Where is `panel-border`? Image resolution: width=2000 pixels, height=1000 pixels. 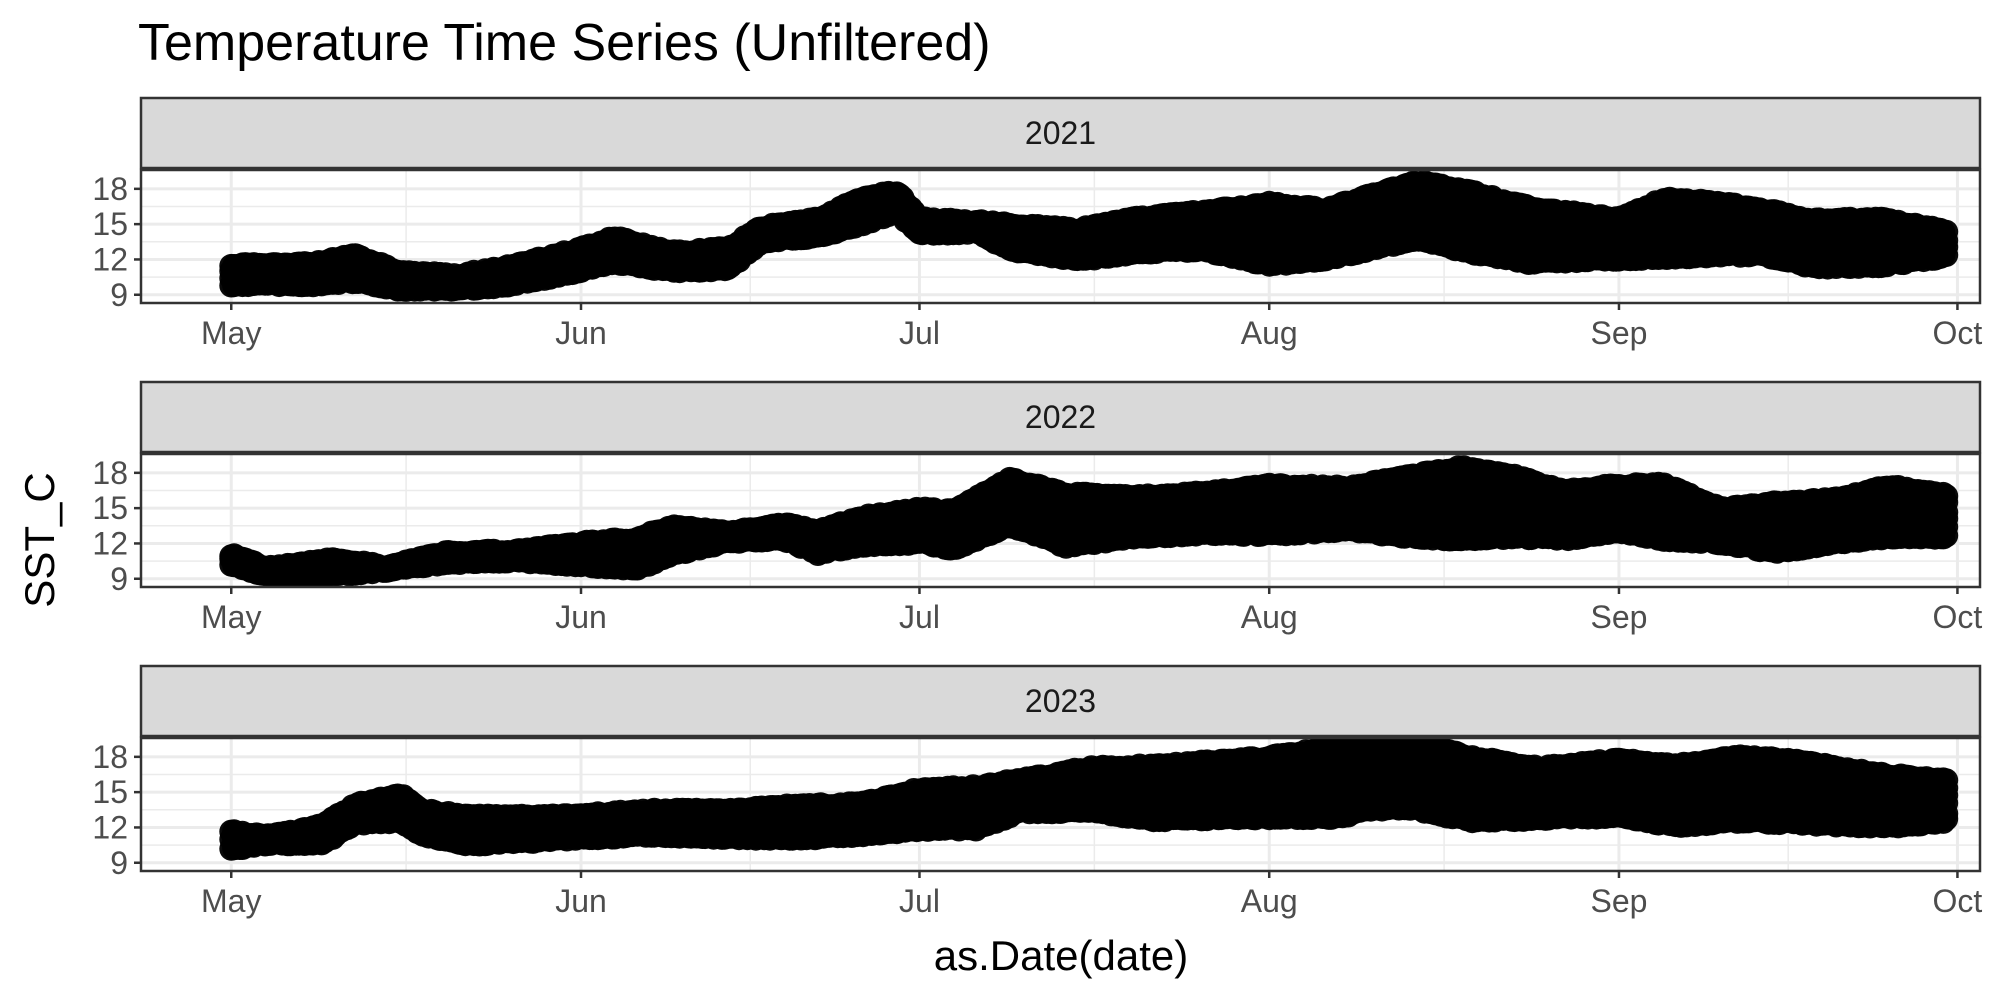 panel-border is located at coordinates (1060, 236).